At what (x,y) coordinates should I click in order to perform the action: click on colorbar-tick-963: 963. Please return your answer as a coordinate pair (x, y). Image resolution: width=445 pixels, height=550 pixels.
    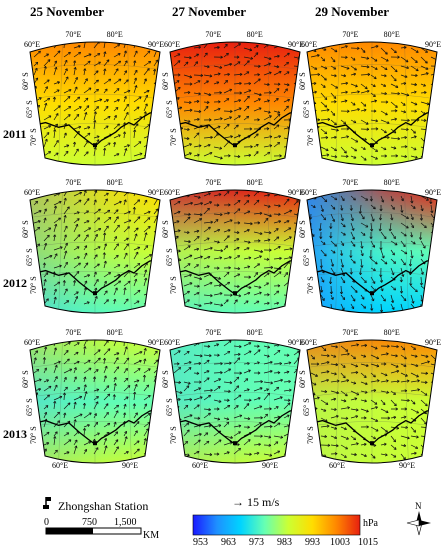
    Looking at the image, I should click on (228, 542).